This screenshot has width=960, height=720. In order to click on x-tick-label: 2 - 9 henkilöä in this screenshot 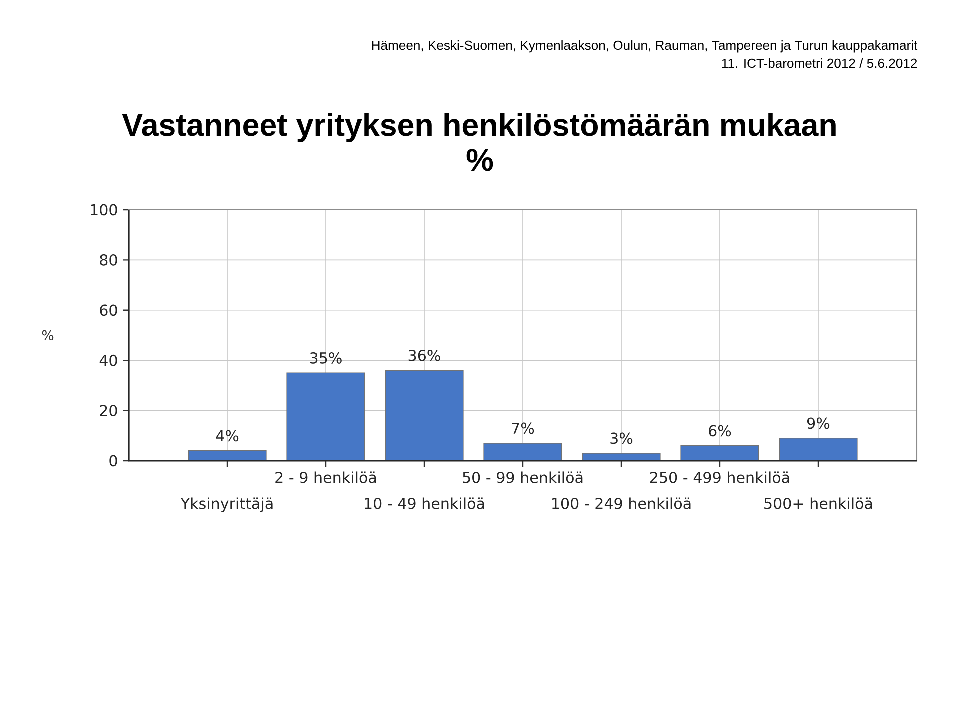, I will do `click(326, 478)`.